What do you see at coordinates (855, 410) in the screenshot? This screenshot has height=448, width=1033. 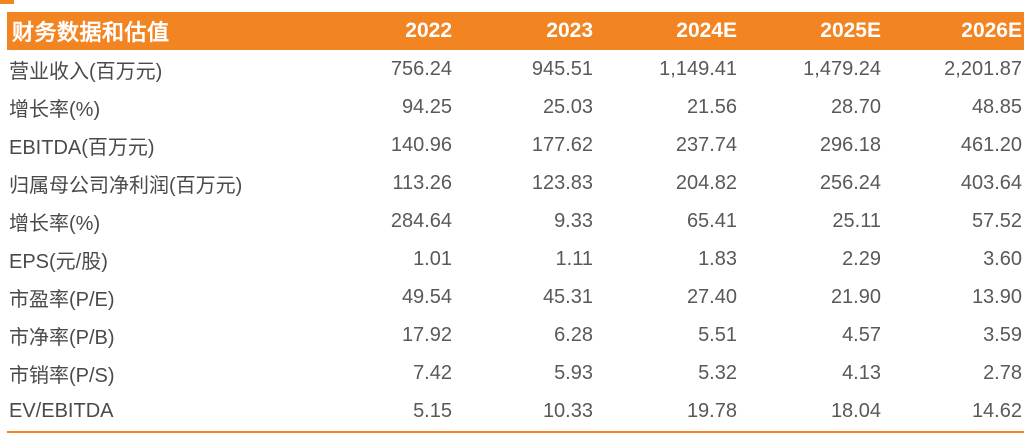 I see `row-value: 18.04` at bounding box center [855, 410].